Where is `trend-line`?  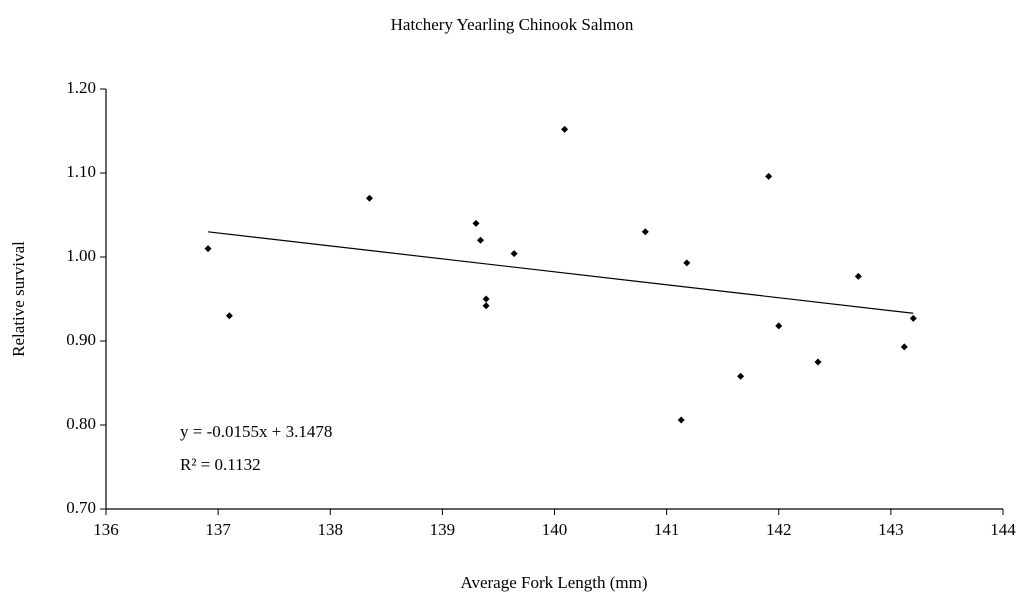 trend-line is located at coordinates (560, 272).